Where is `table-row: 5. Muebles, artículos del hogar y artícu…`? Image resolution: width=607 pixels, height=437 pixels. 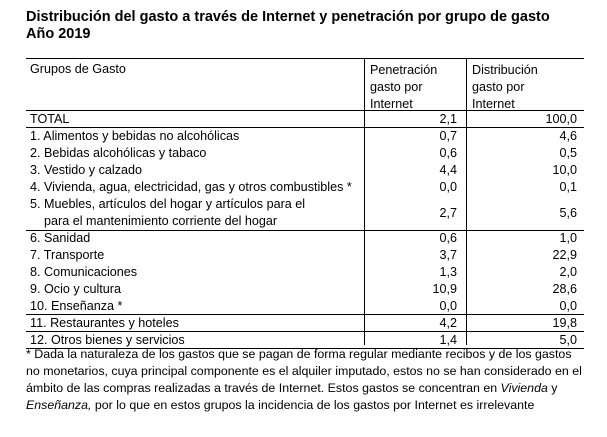 table-row: 5. Muebles, artículos del hogar y artícu… is located at coordinates (305, 213).